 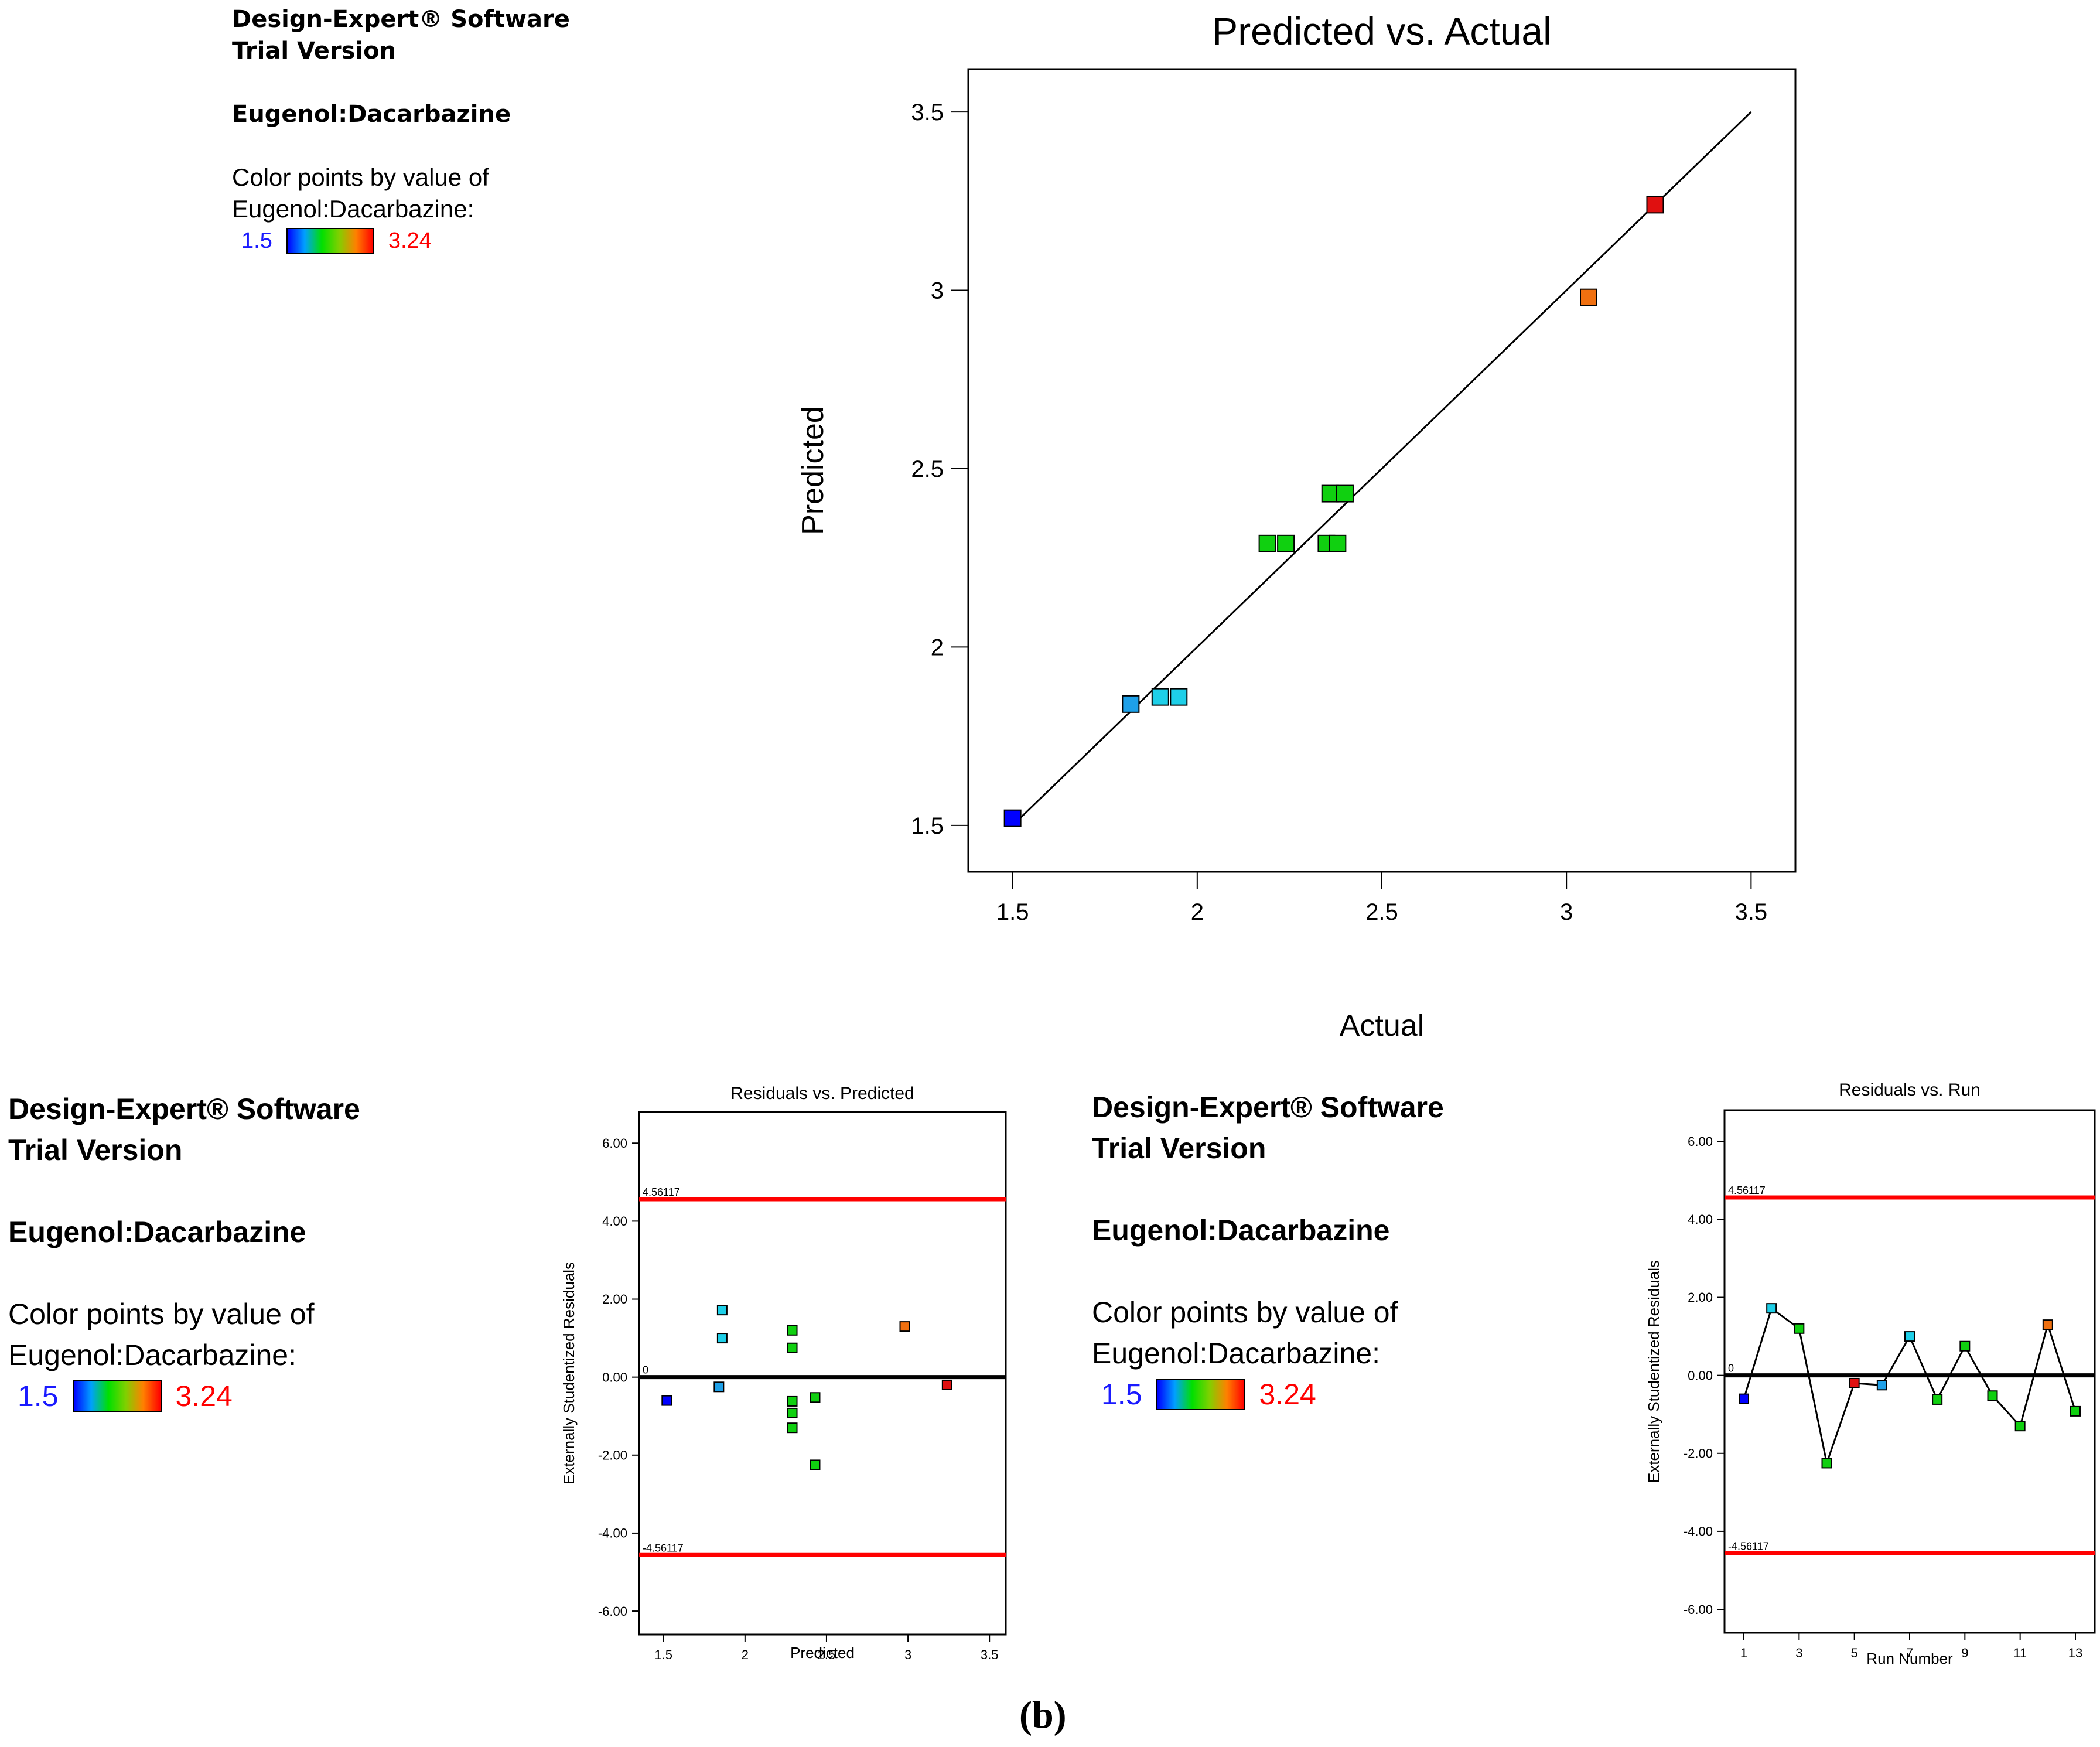 What do you see at coordinates (1854, 1653) in the screenshot?
I see `x-tick-label: 5` at bounding box center [1854, 1653].